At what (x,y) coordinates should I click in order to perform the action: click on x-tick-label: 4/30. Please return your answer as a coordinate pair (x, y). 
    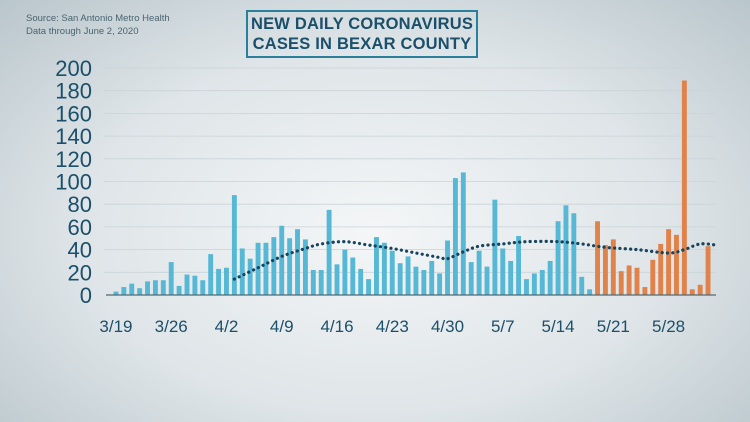
    Looking at the image, I should click on (447, 326).